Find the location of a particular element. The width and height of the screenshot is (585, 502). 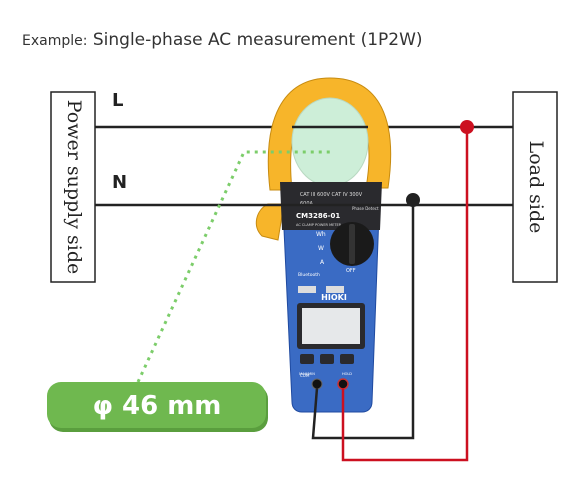

dial-label-a: A is located at coordinates (322, 262).